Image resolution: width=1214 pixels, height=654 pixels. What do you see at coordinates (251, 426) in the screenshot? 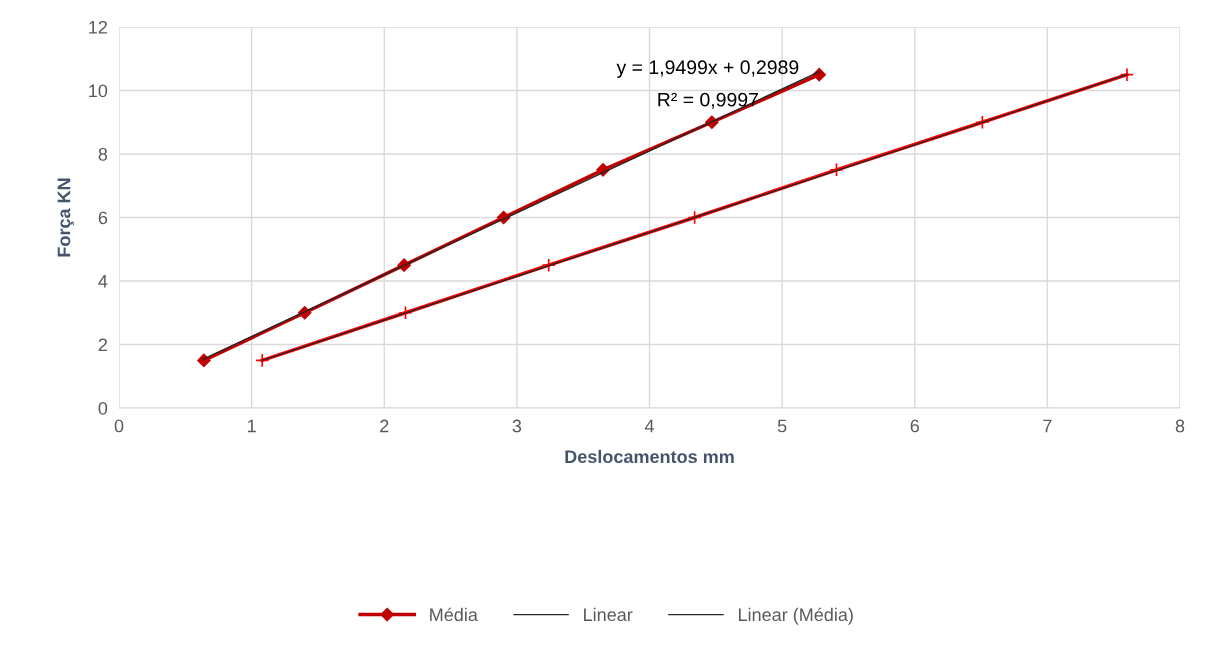
I see `x-tick-label: 1` at bounding box center [251, 426].